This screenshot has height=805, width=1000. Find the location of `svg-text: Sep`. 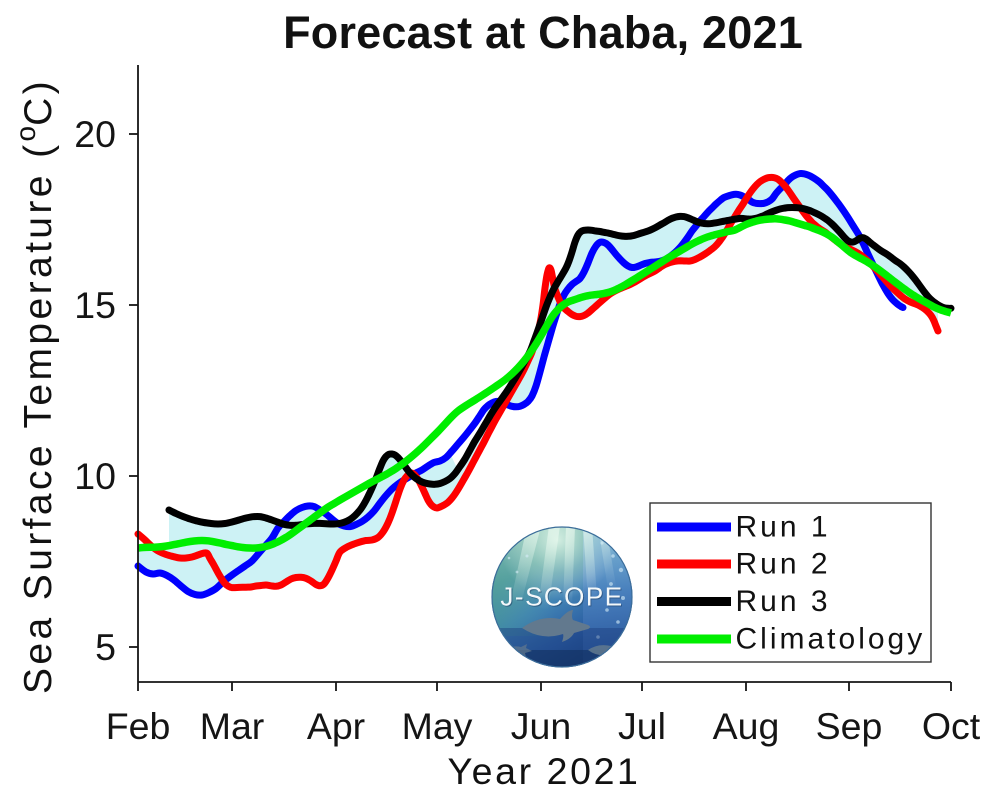

svg-text: Sep is located at coordinates (849, 726).